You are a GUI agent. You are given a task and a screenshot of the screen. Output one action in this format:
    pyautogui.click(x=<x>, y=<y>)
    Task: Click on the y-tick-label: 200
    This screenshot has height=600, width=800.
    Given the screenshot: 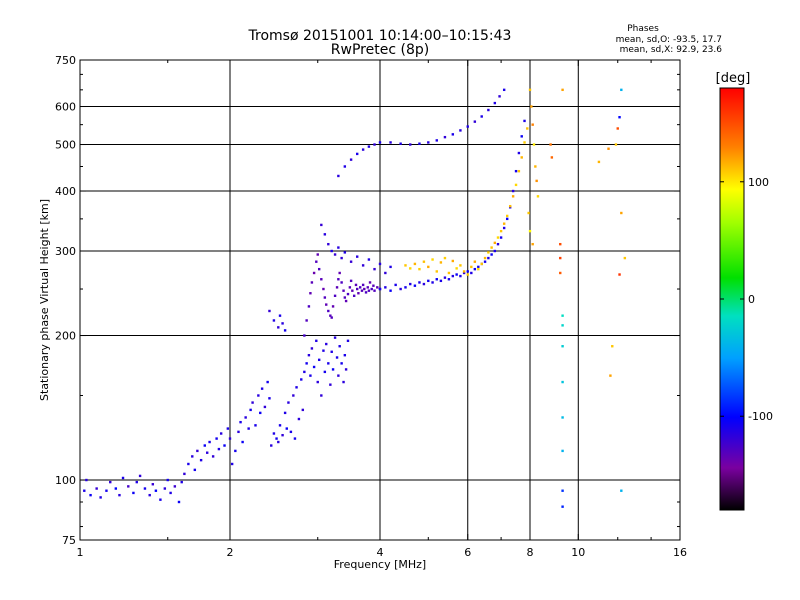 What is the action you would take?
    pyautogui.click(x=65, y=336)
    